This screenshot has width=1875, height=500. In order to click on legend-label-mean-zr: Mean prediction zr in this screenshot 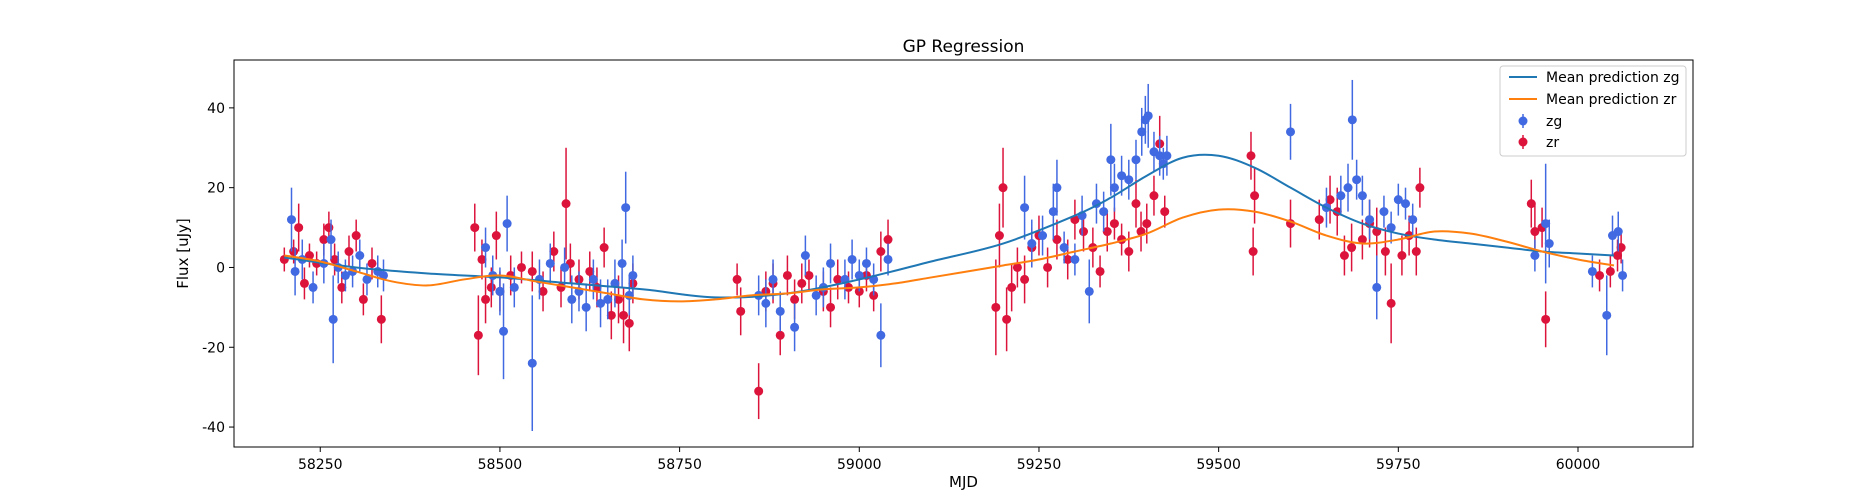, I will do `click(1611, 100)`.